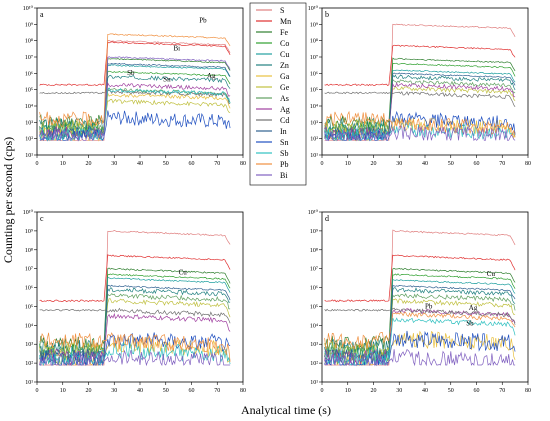  Describe the element at coordinates (131, 73) in the screenshot. I see `annotation-Sb: Sb` at that location.